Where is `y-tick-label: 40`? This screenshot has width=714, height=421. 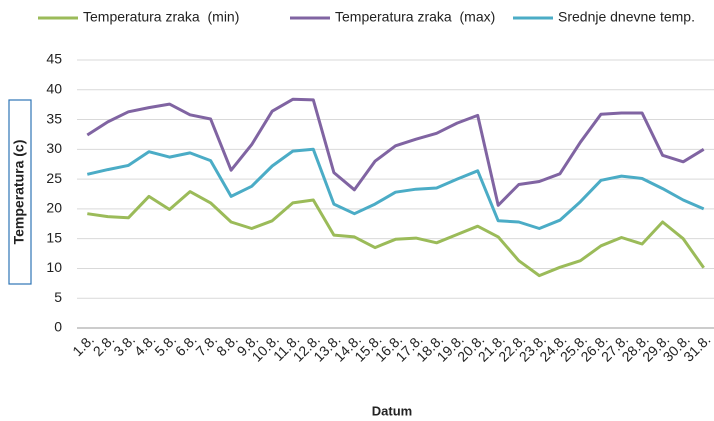
y-tick-label: 40 is located at coordinates (54, 88).